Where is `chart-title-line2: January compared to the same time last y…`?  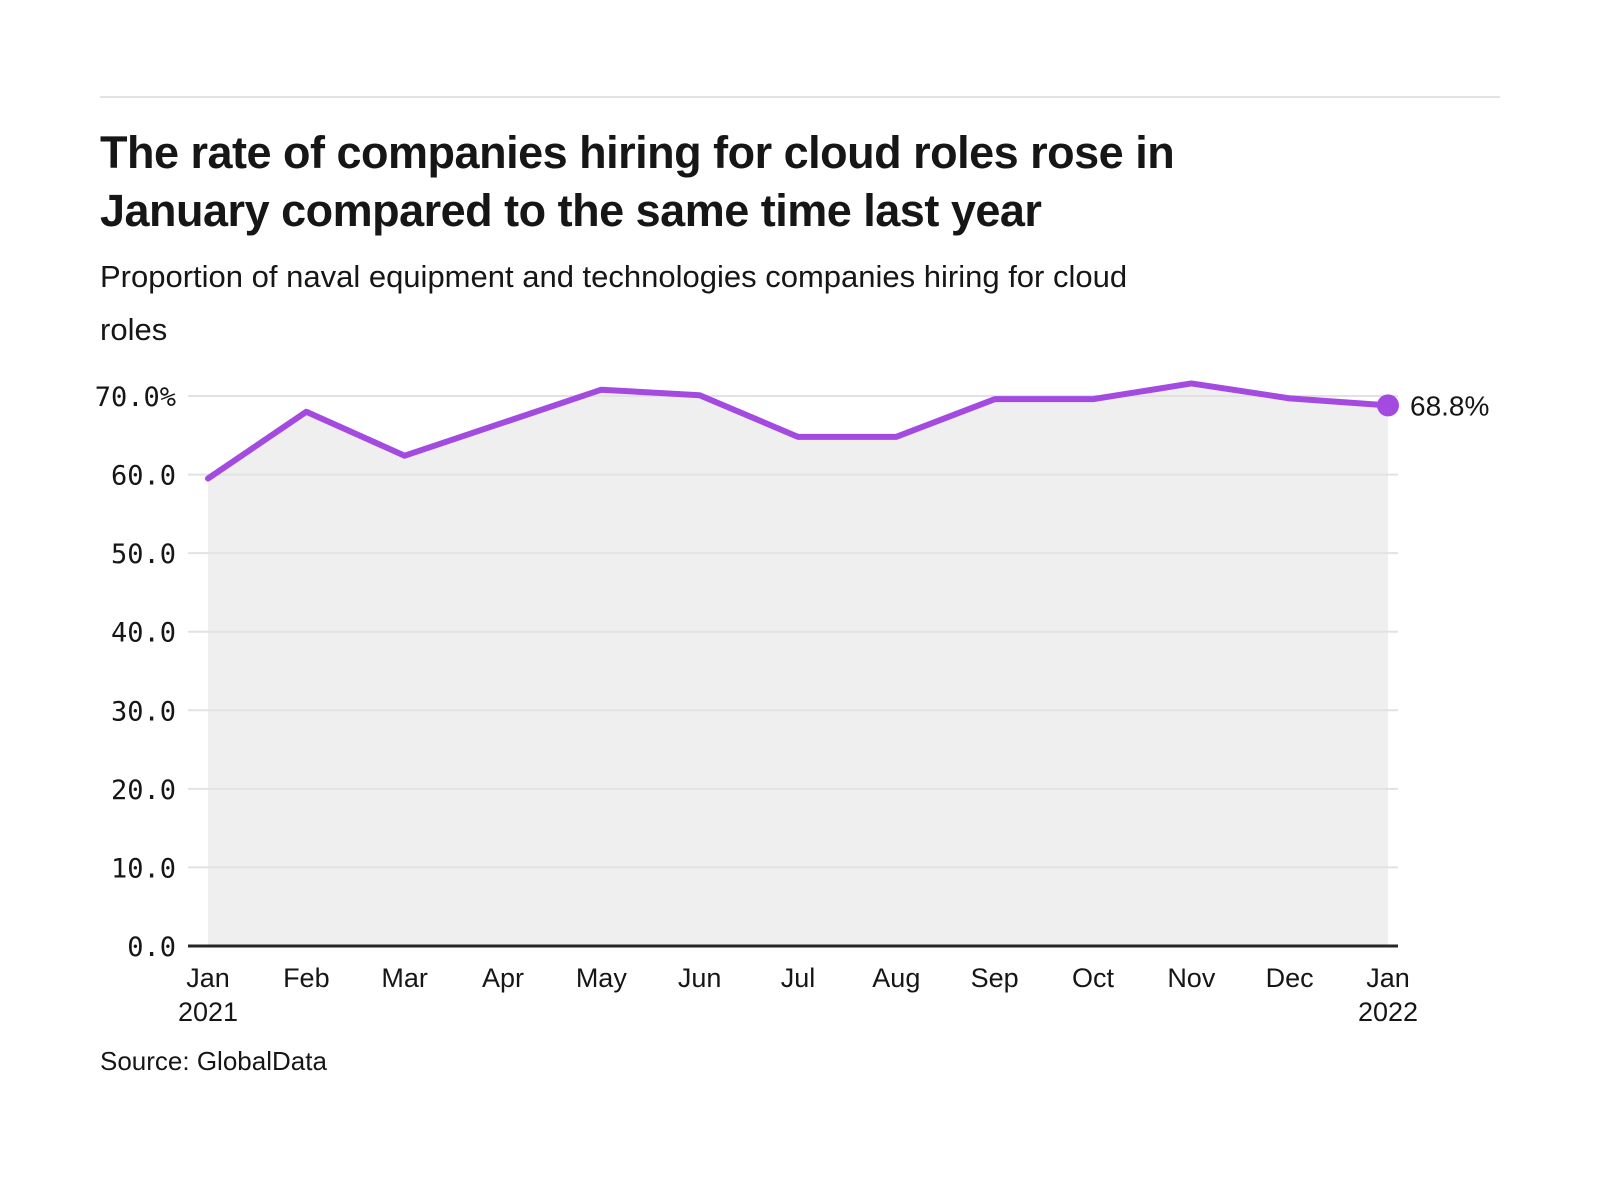 chart-title-line2: January compared to the same time last y… is located at coordinates (571, 210).